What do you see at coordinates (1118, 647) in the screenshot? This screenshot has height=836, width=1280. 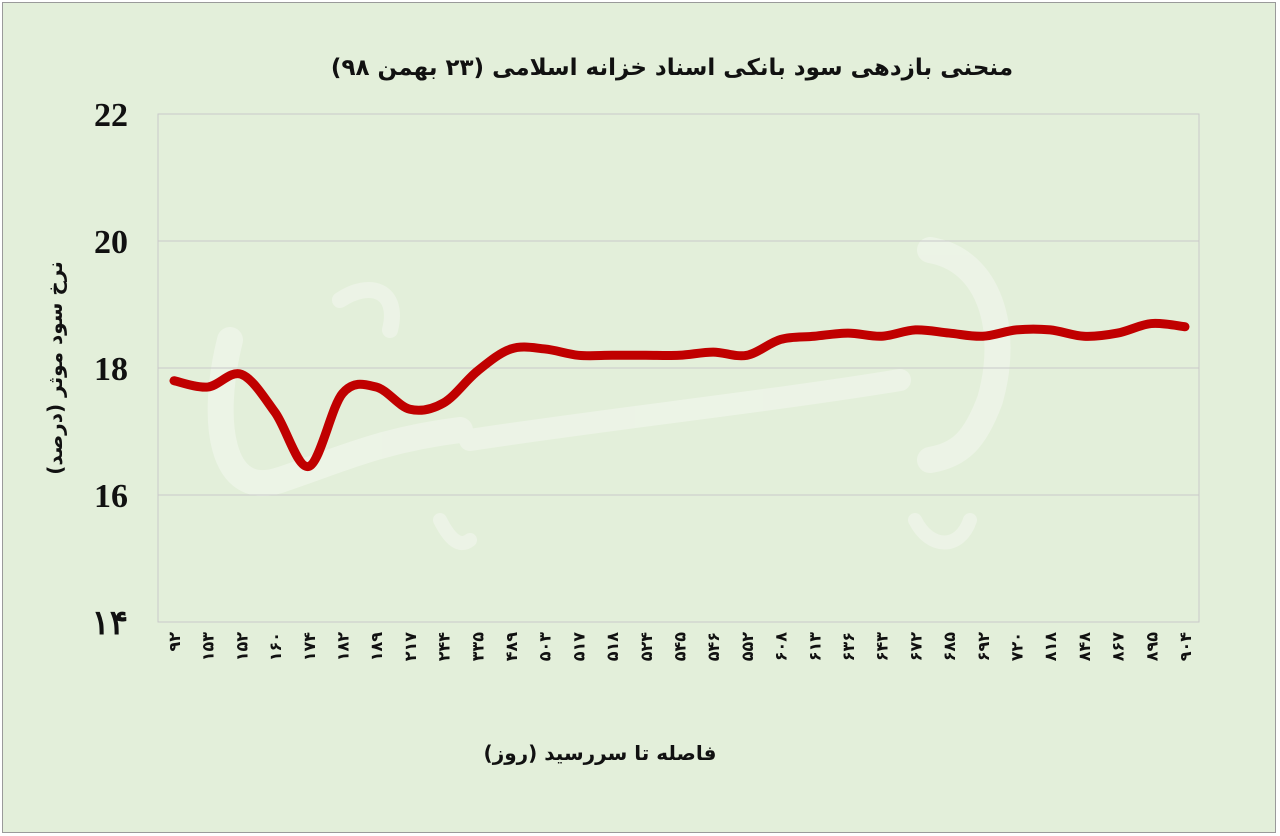 I see `x-tick-label: ۸۶۷` at bounding box center [1118, 647].